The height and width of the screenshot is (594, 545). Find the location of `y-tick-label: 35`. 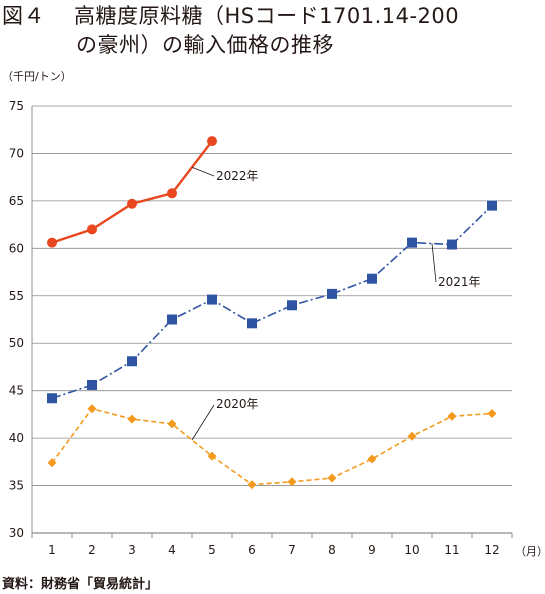

y-tick-label: 35 is located at coordinates (16, 486).